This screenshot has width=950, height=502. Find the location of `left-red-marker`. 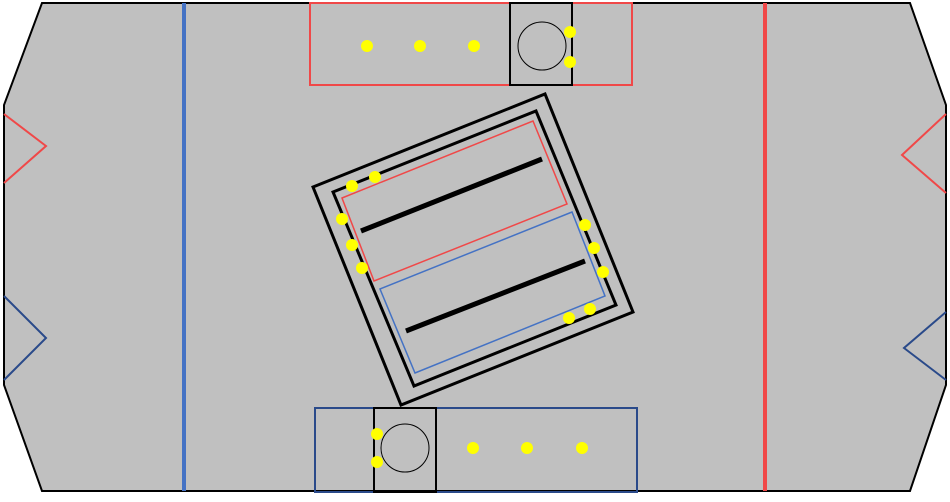

left-red-marker is located at coordinates (25, 148).